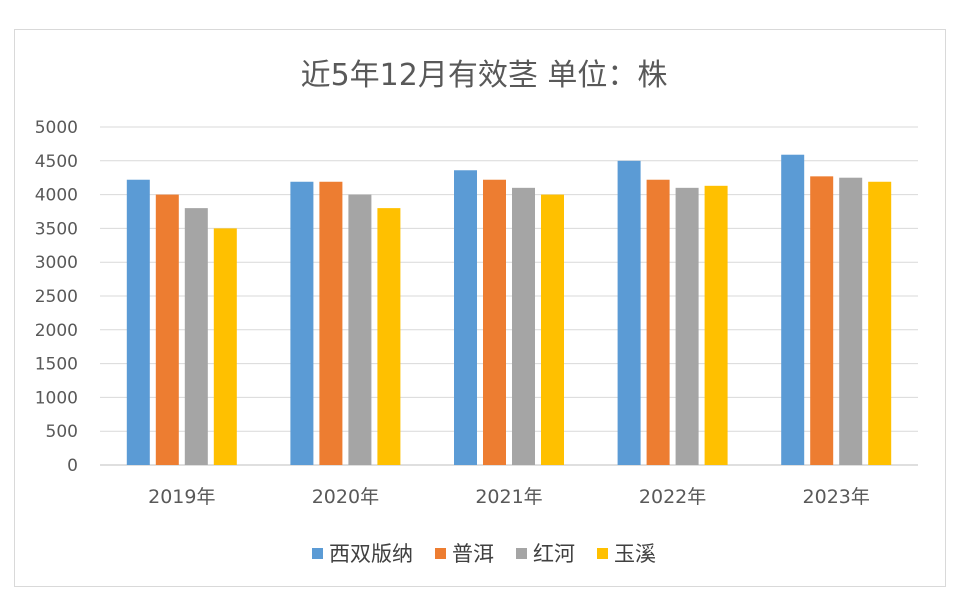 Image resolution: width=968 pixels, height=599 pixels. I want to click on legend-item-yuxi: 玉溪, so click(626, 553).